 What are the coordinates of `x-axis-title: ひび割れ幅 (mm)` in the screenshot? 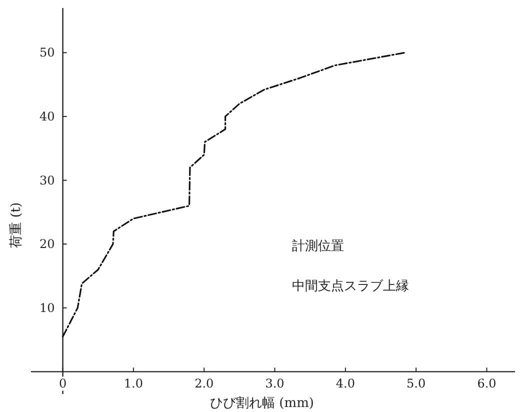 It's located at (262, 403).